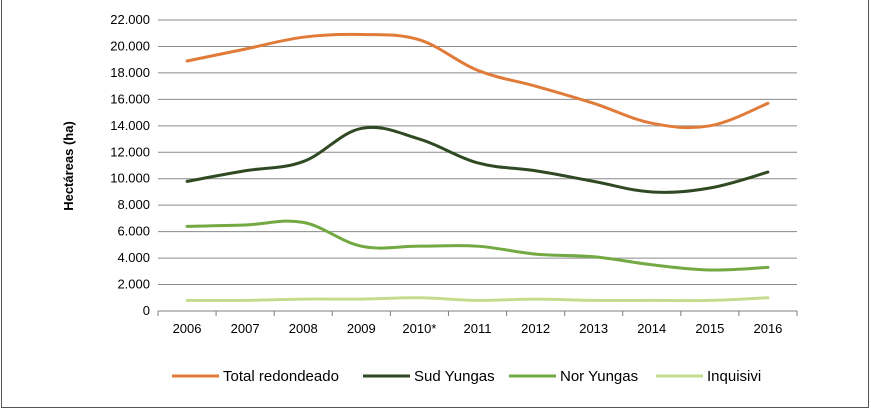  What do you see at coordinates (245, 328) in the screenshot?
I see `x-tick-label: 2007` at bounding box center [245, 328].